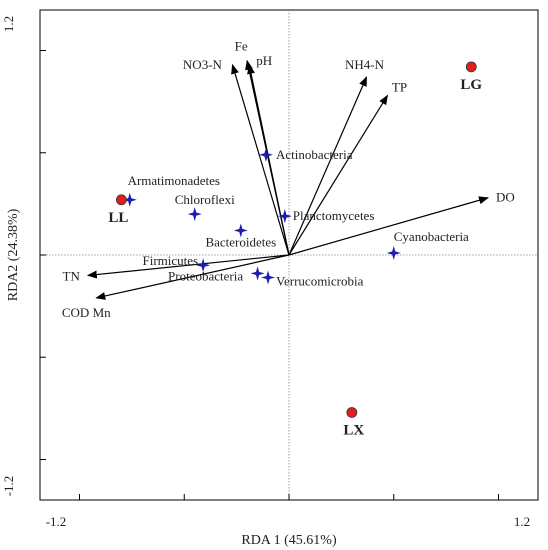  Describe the element at coordinates (284, 216) in the screenshot. I see `species-marker-planctomycetes` at that location.